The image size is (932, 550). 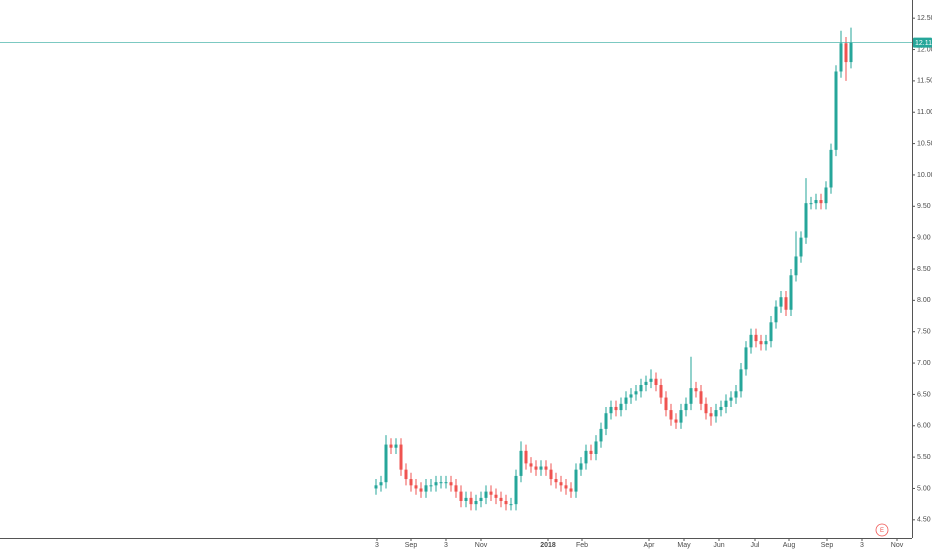 What do you see at coordinates (924, 300) in the screenshot?
I see `y-tick-label: 8.00` at bounding box center [924, 300].